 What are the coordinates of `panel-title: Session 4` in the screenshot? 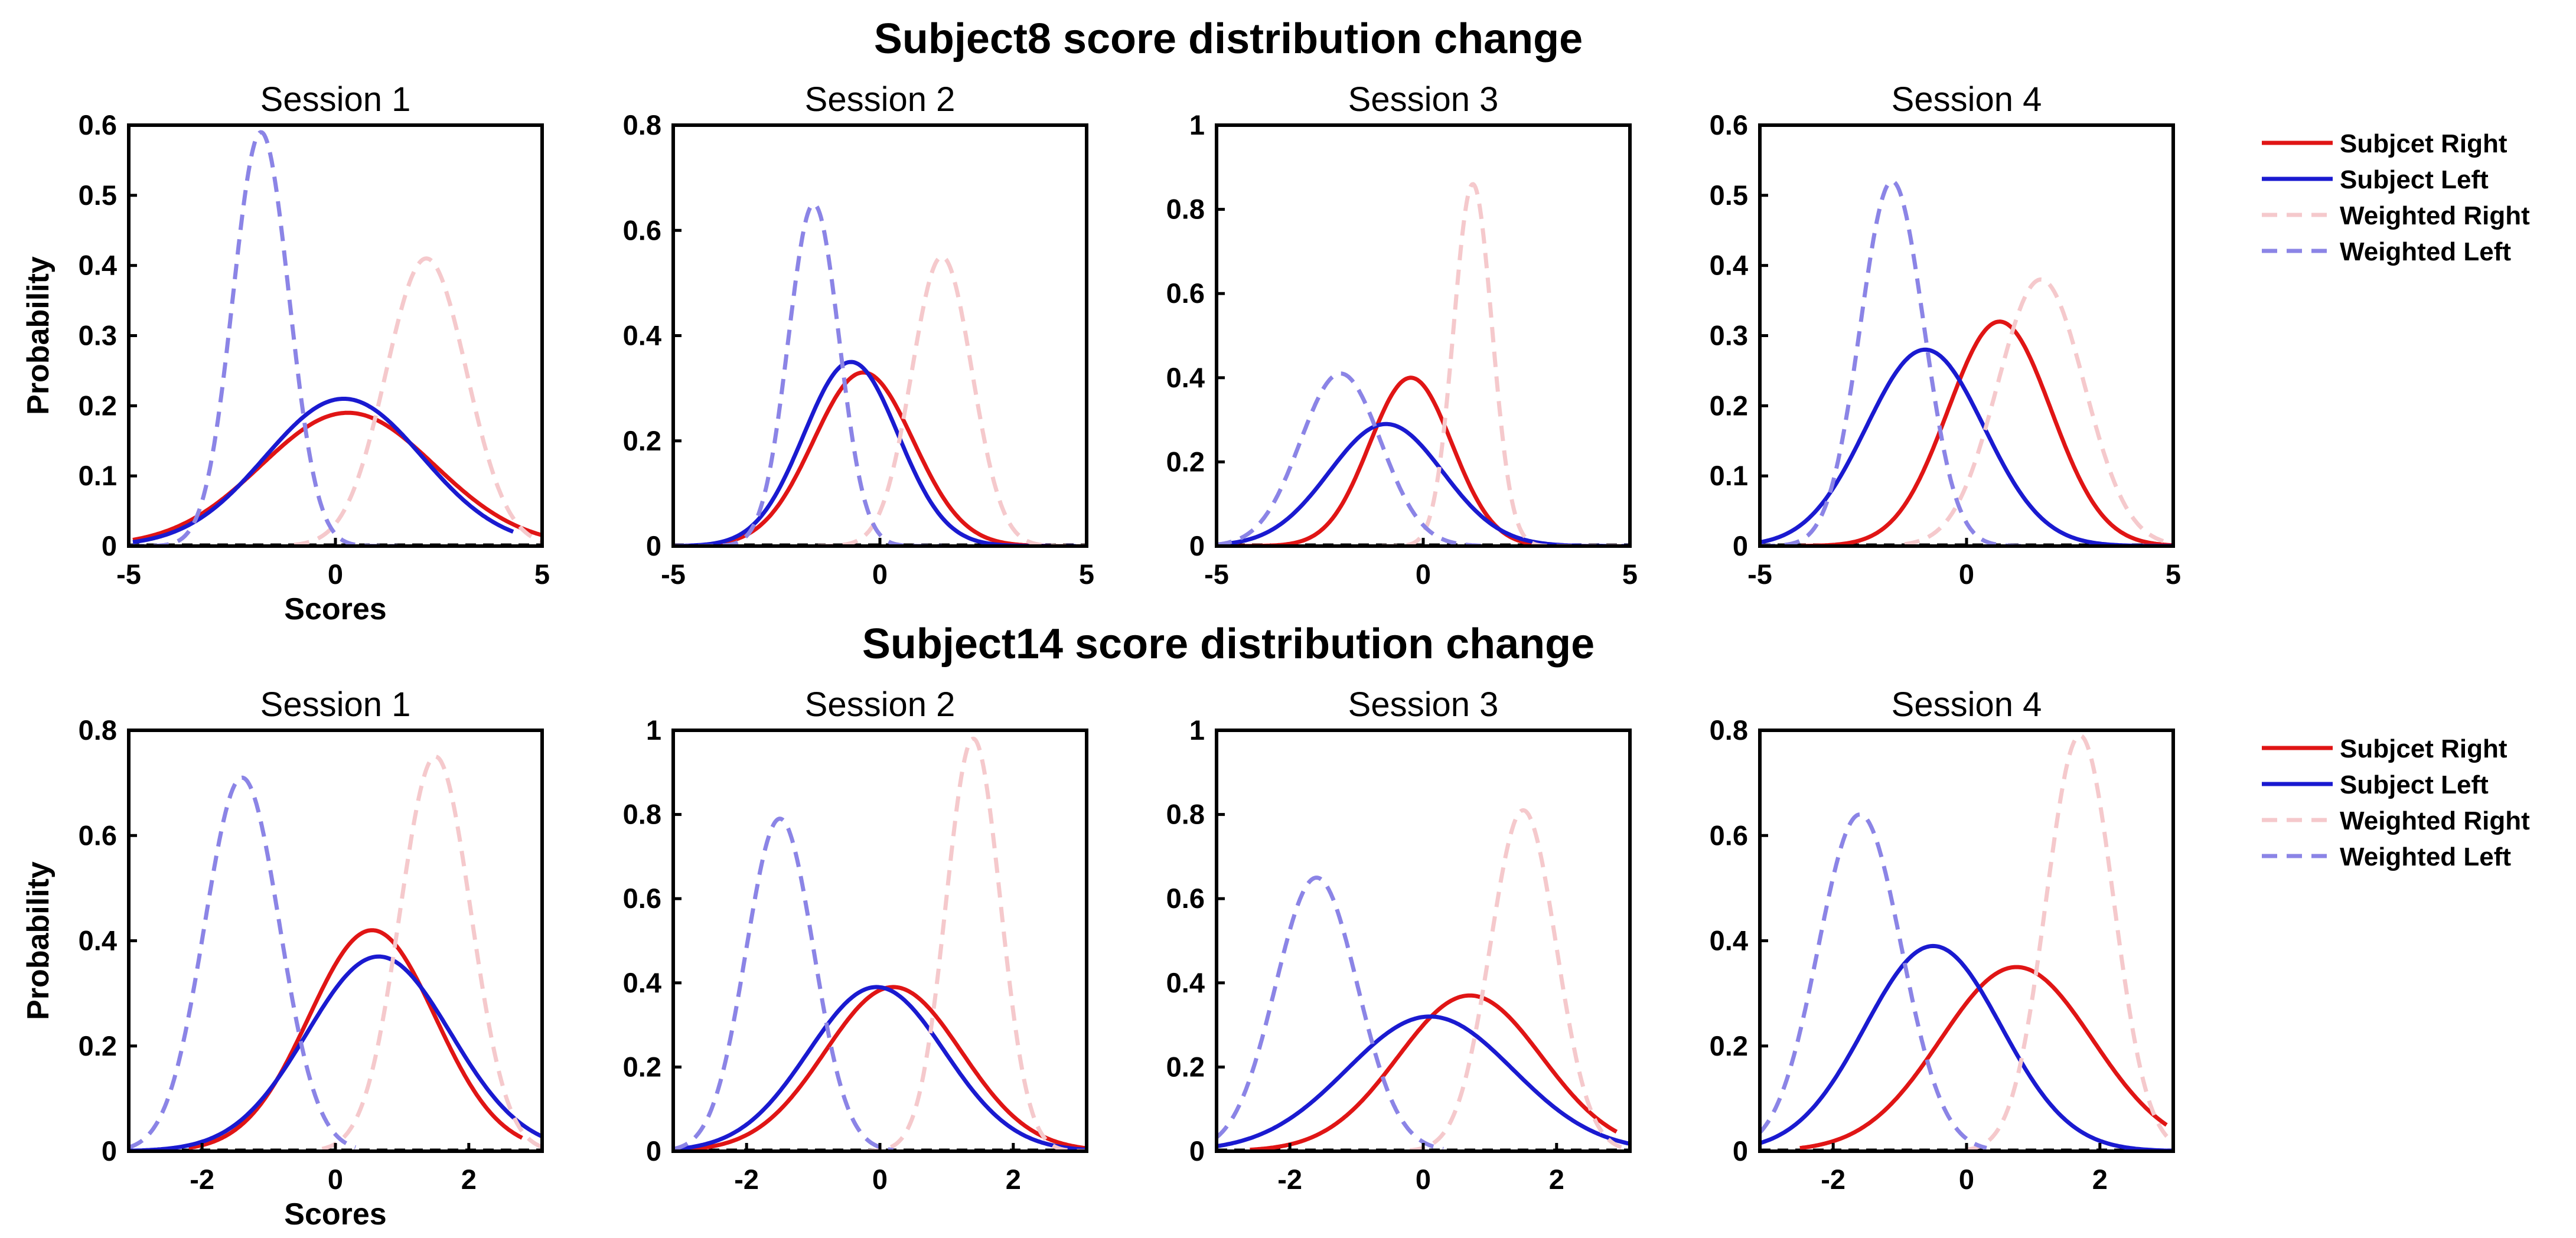 It's located at (1967, 99).